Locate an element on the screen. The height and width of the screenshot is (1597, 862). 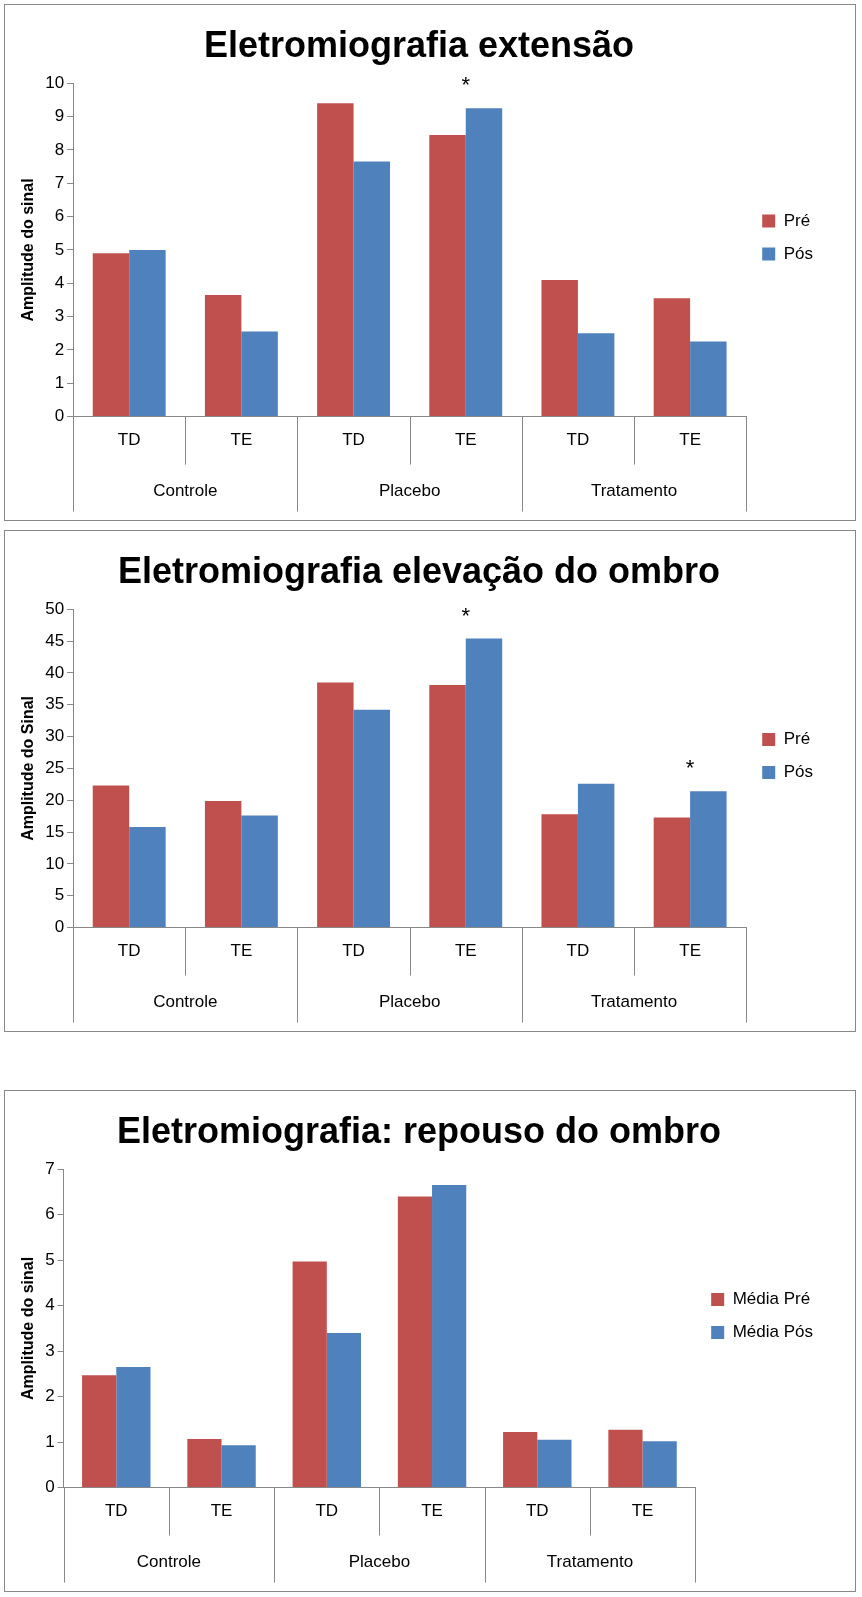
legend-label: Média Pós is located at coordinates (773, 1332).